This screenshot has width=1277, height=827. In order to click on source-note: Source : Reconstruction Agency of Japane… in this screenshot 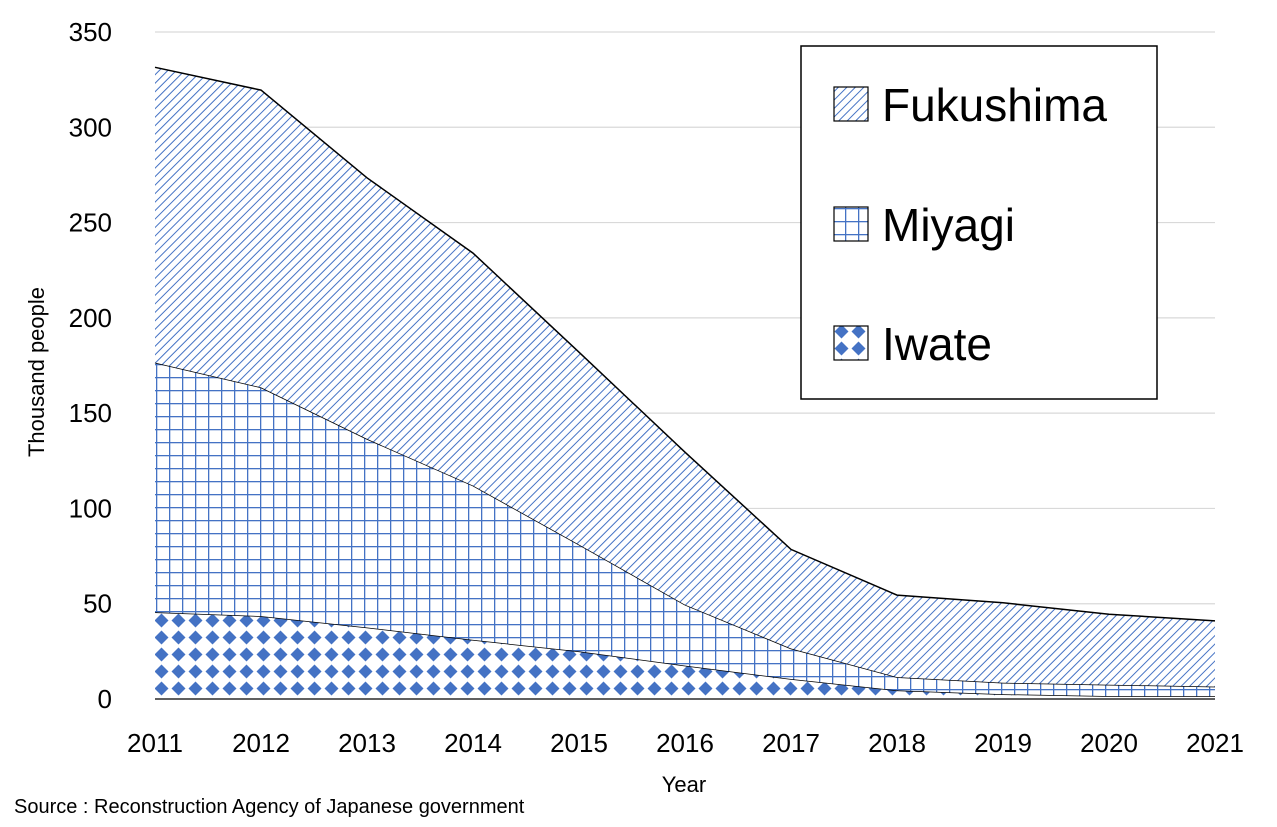, I will do `click(269, 807)`.